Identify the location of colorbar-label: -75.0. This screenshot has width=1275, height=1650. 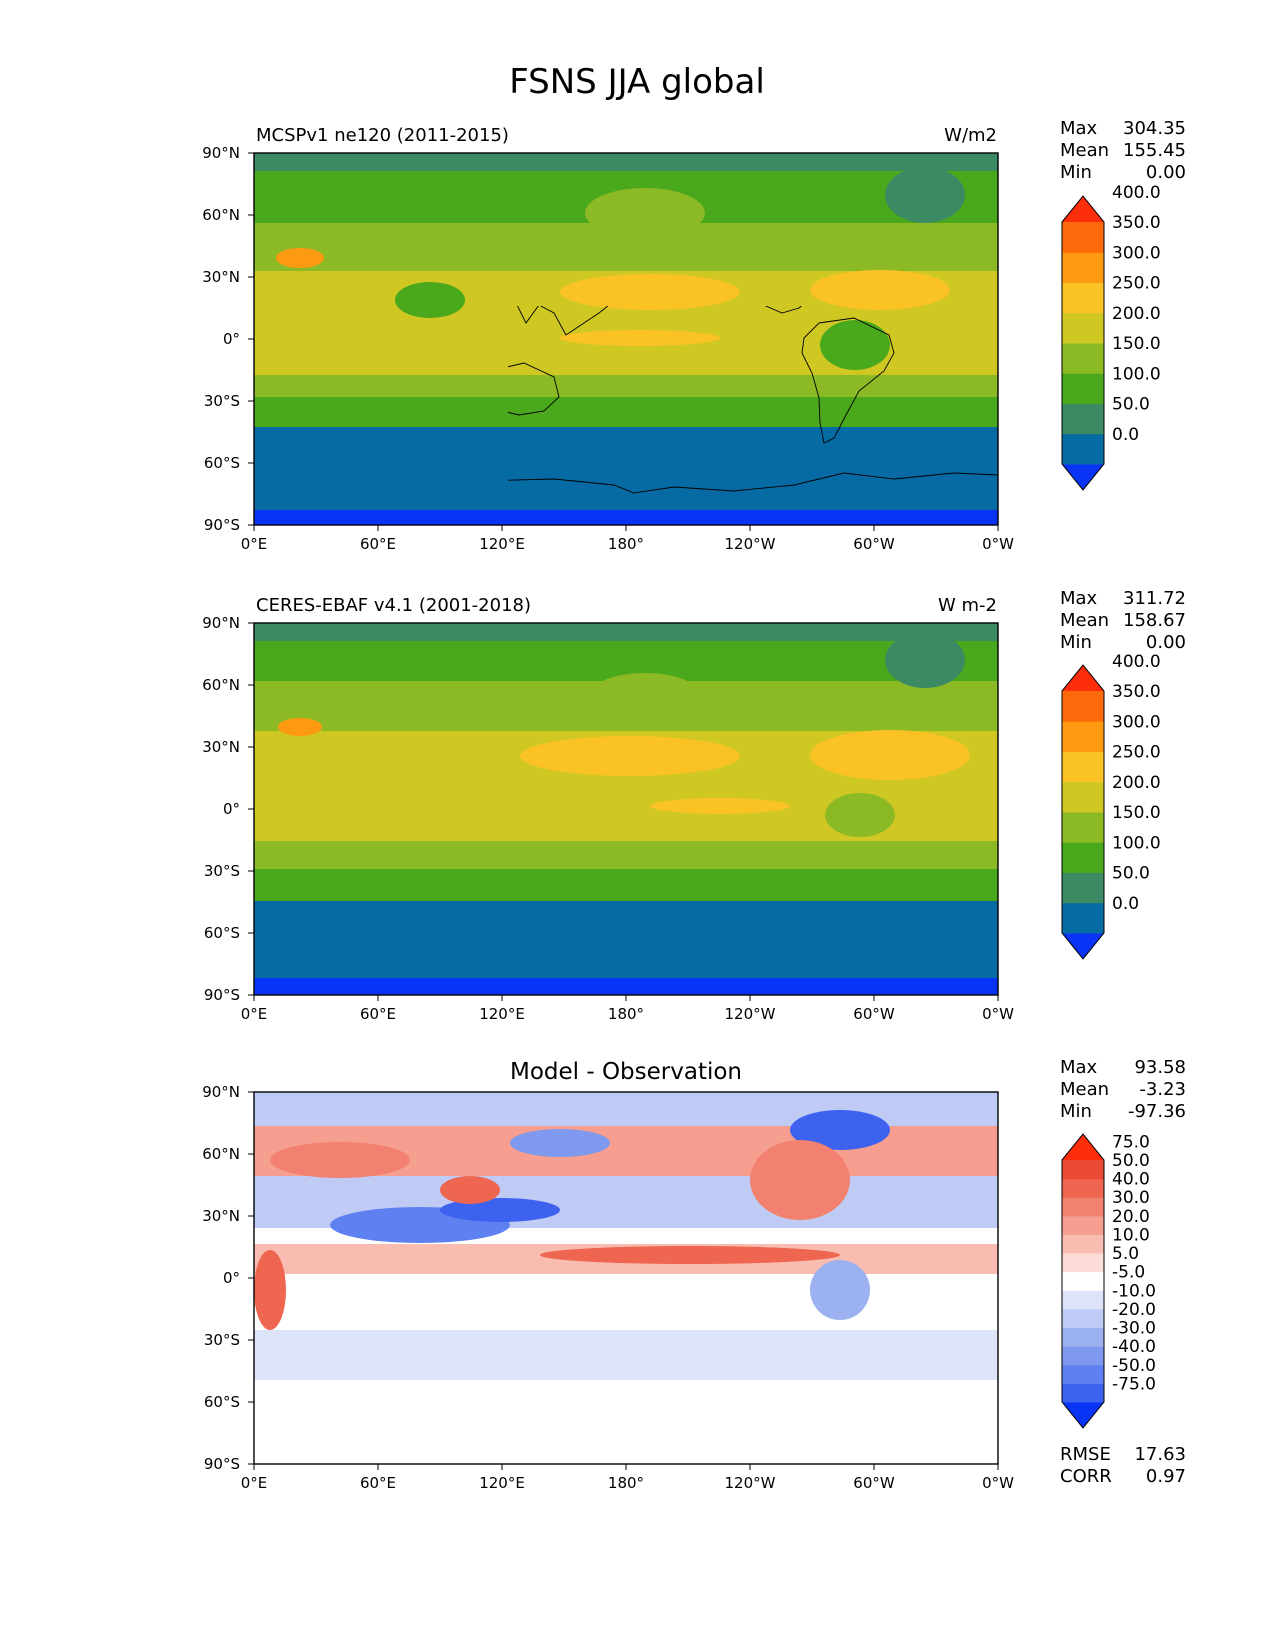
(1134, 1384).